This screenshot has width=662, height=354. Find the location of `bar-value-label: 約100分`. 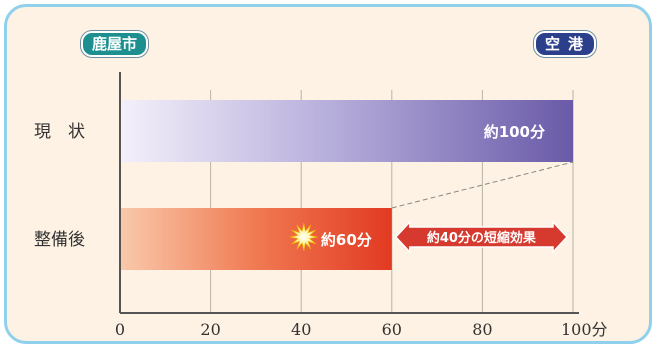

bar-value-label: 約100分 is located at coordinates (514, 132).